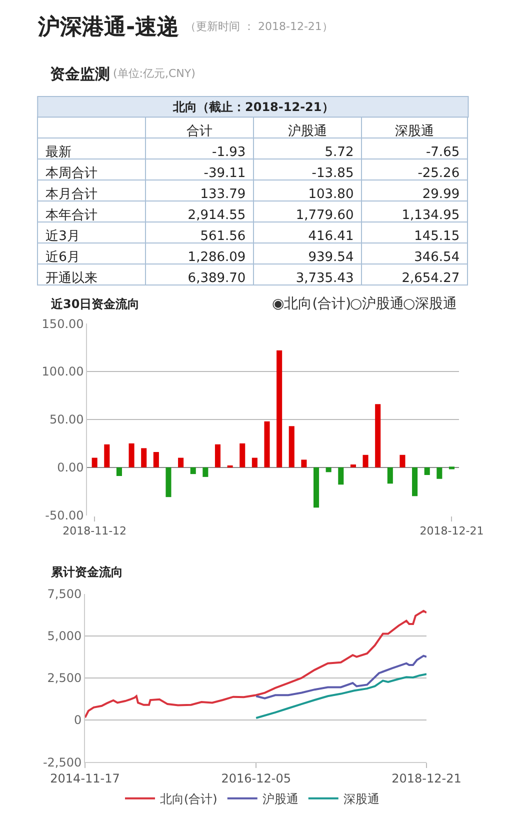  I want to click on category-label: 最新, so click(59, 152).